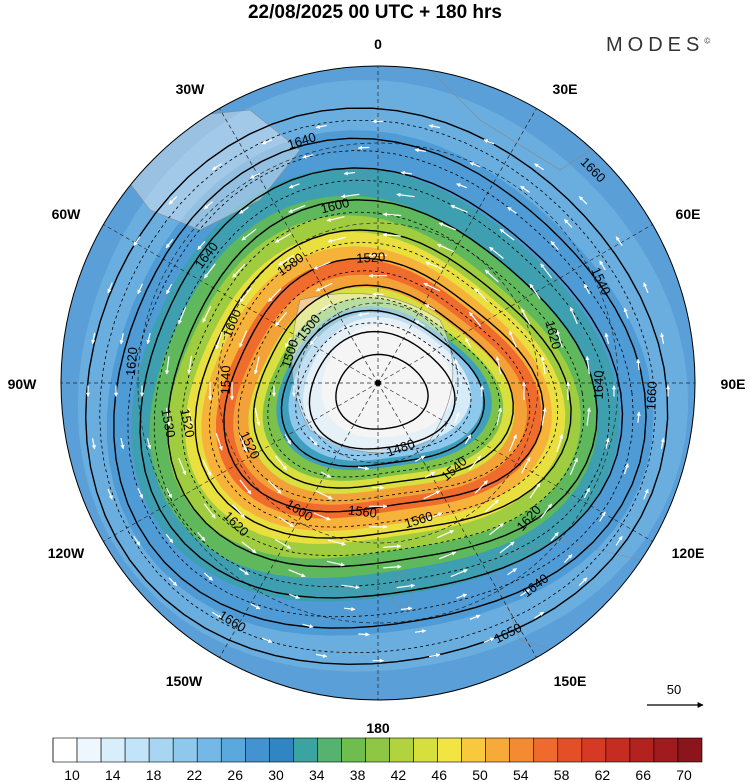 The image size is (750, 782). What do you see at coordinates (674, 689) in the screenshot?
I see `vector-scale-label: 50` at bounding box center [674, 689].